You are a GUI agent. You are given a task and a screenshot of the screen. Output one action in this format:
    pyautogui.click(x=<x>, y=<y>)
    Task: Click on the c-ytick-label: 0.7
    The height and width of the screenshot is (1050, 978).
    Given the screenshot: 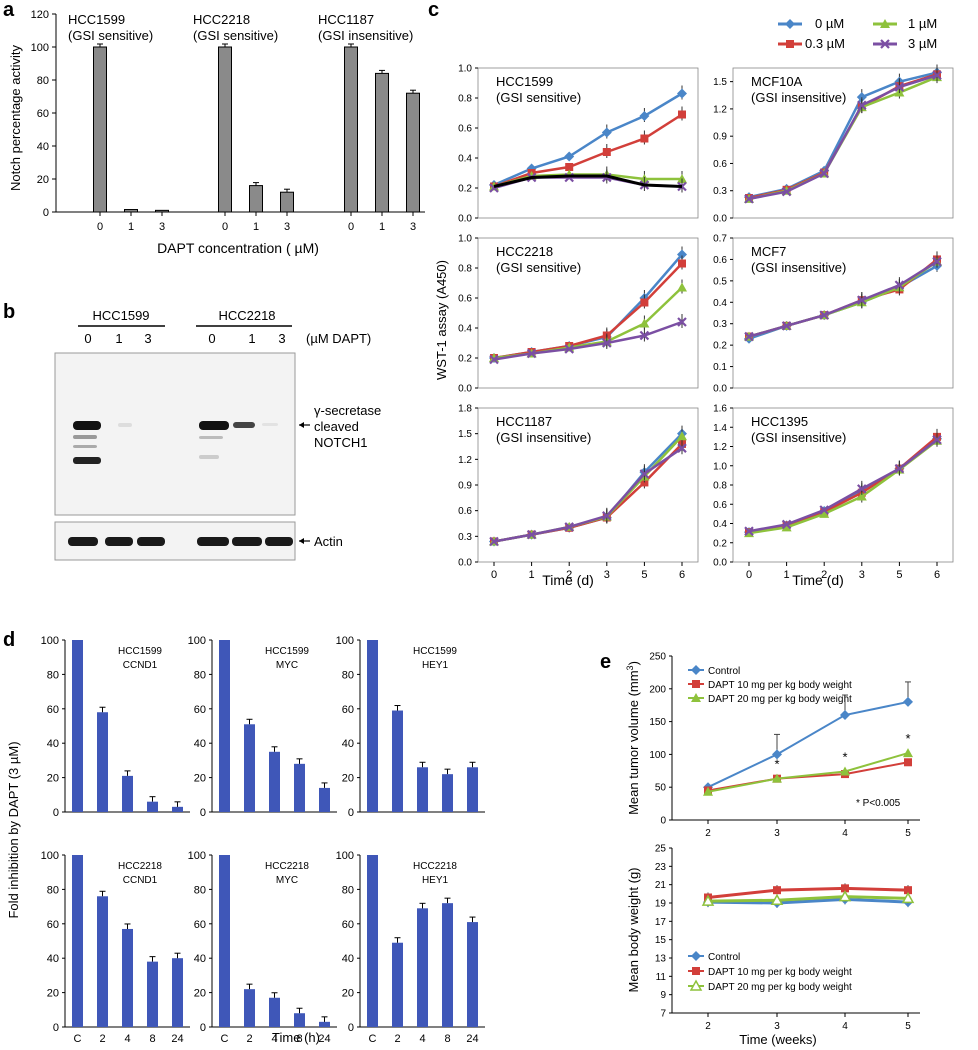 What is the action you would take?
    pyautogui.click(x=720, y=239)
    